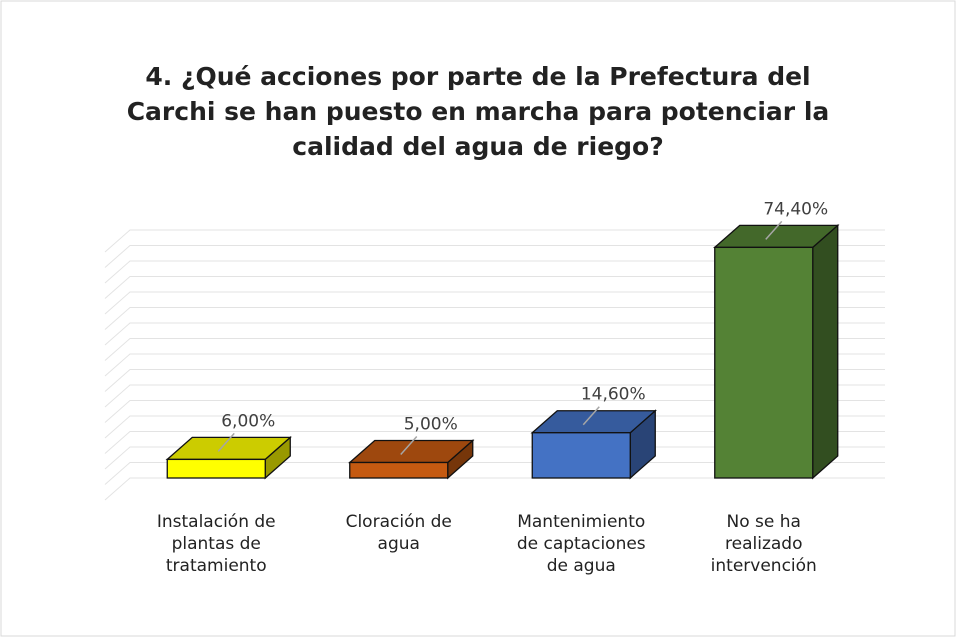 This screenshot has height=637, width=956. What do you see at coordinates (399, 533) in the screenshot?
I see `x-tick-label: Cloración de agua` at bounding box center [399, 533].